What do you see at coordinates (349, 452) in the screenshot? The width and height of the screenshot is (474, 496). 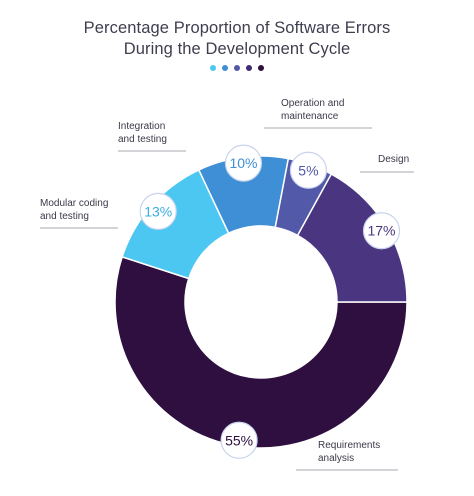 I see `category-label: Requirements analysis` at bounding box center [349, 452].